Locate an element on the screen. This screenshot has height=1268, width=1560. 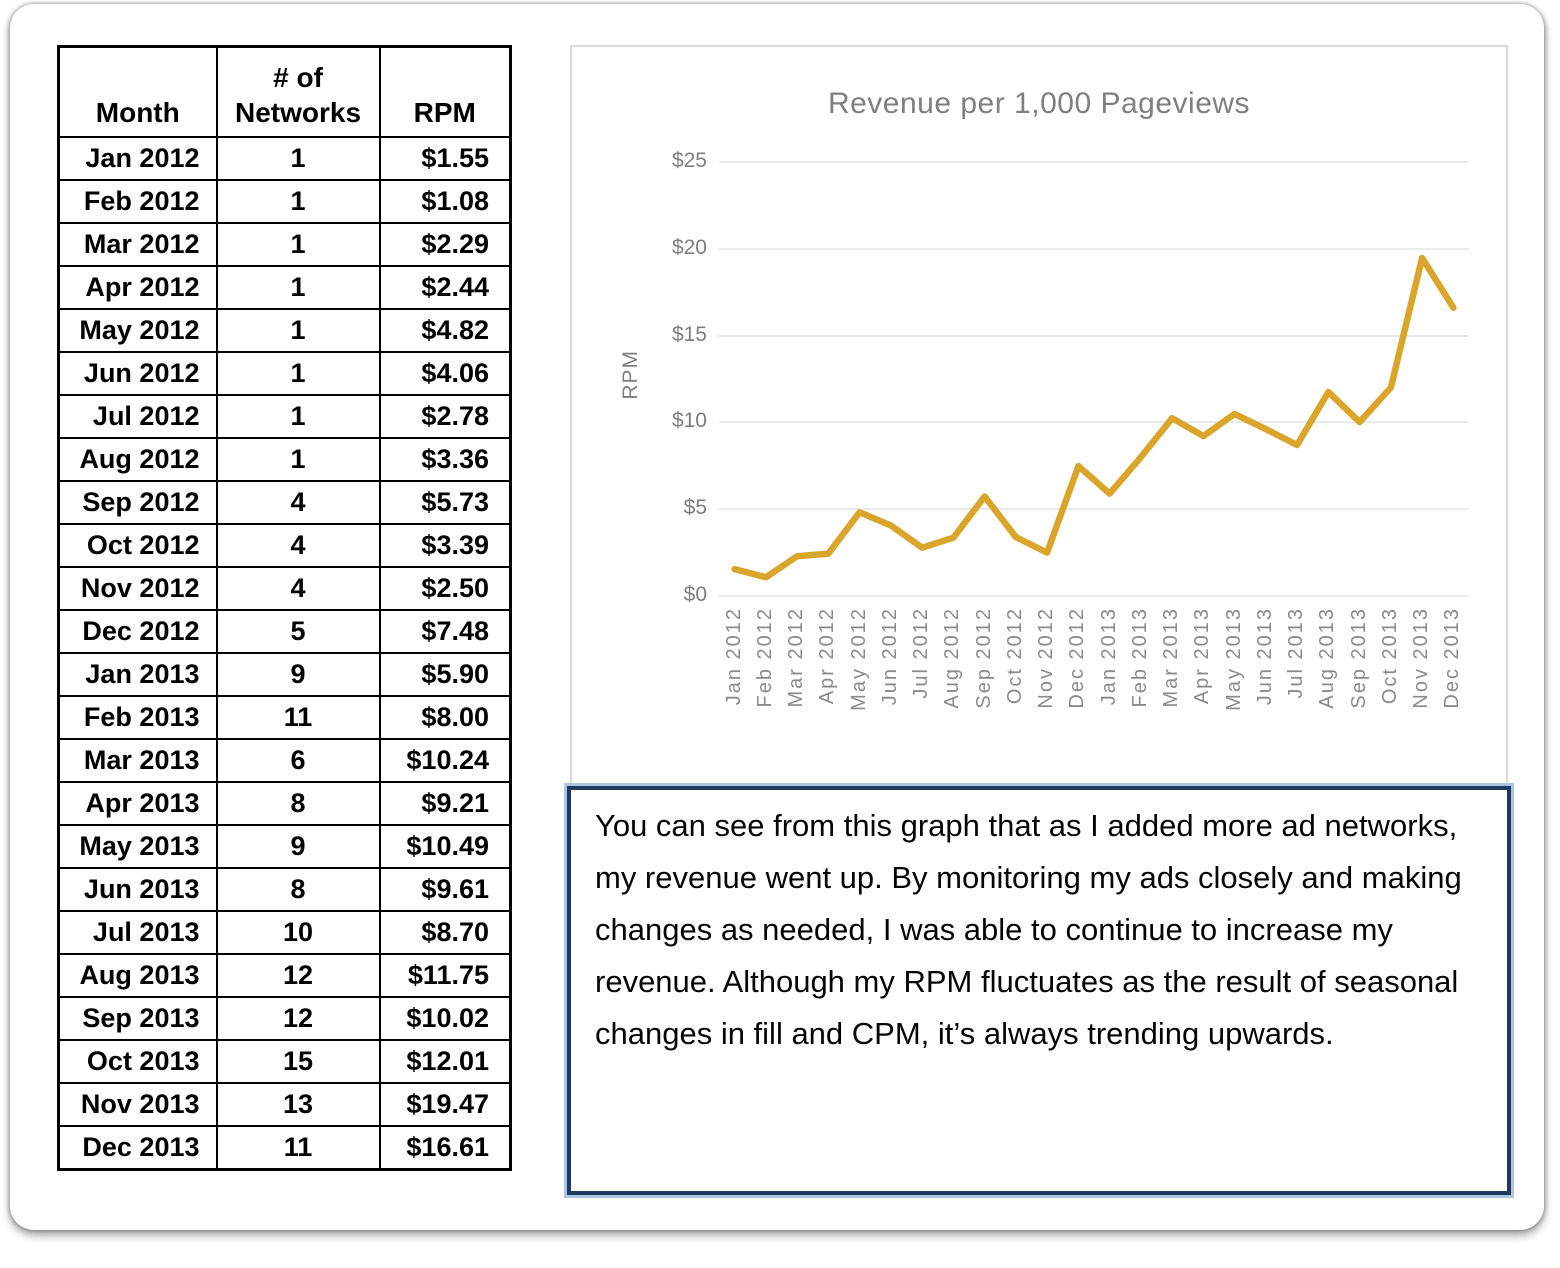
table-row: Jun 2012 1 $4.06 is located at coordinates (284, 373).